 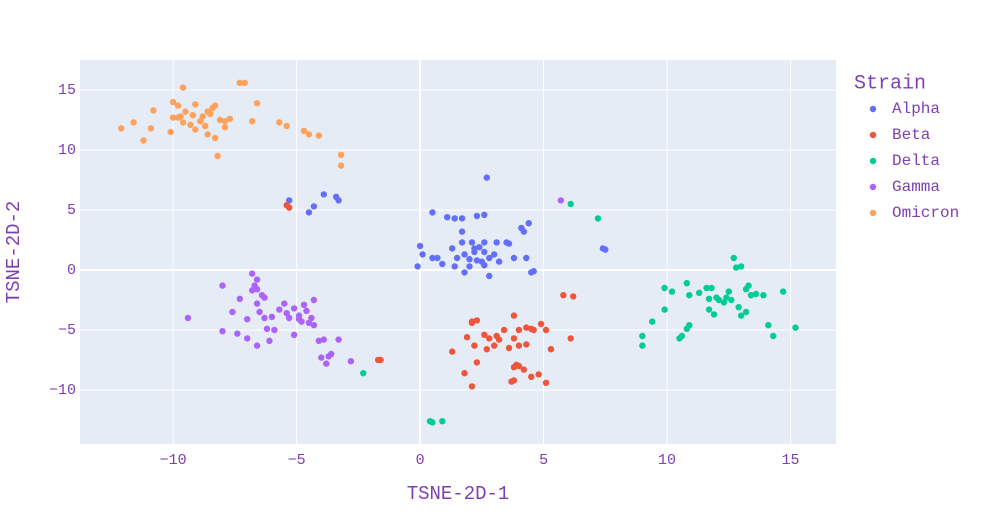 I want to click on legend-marker, so click(x=873, y=109).